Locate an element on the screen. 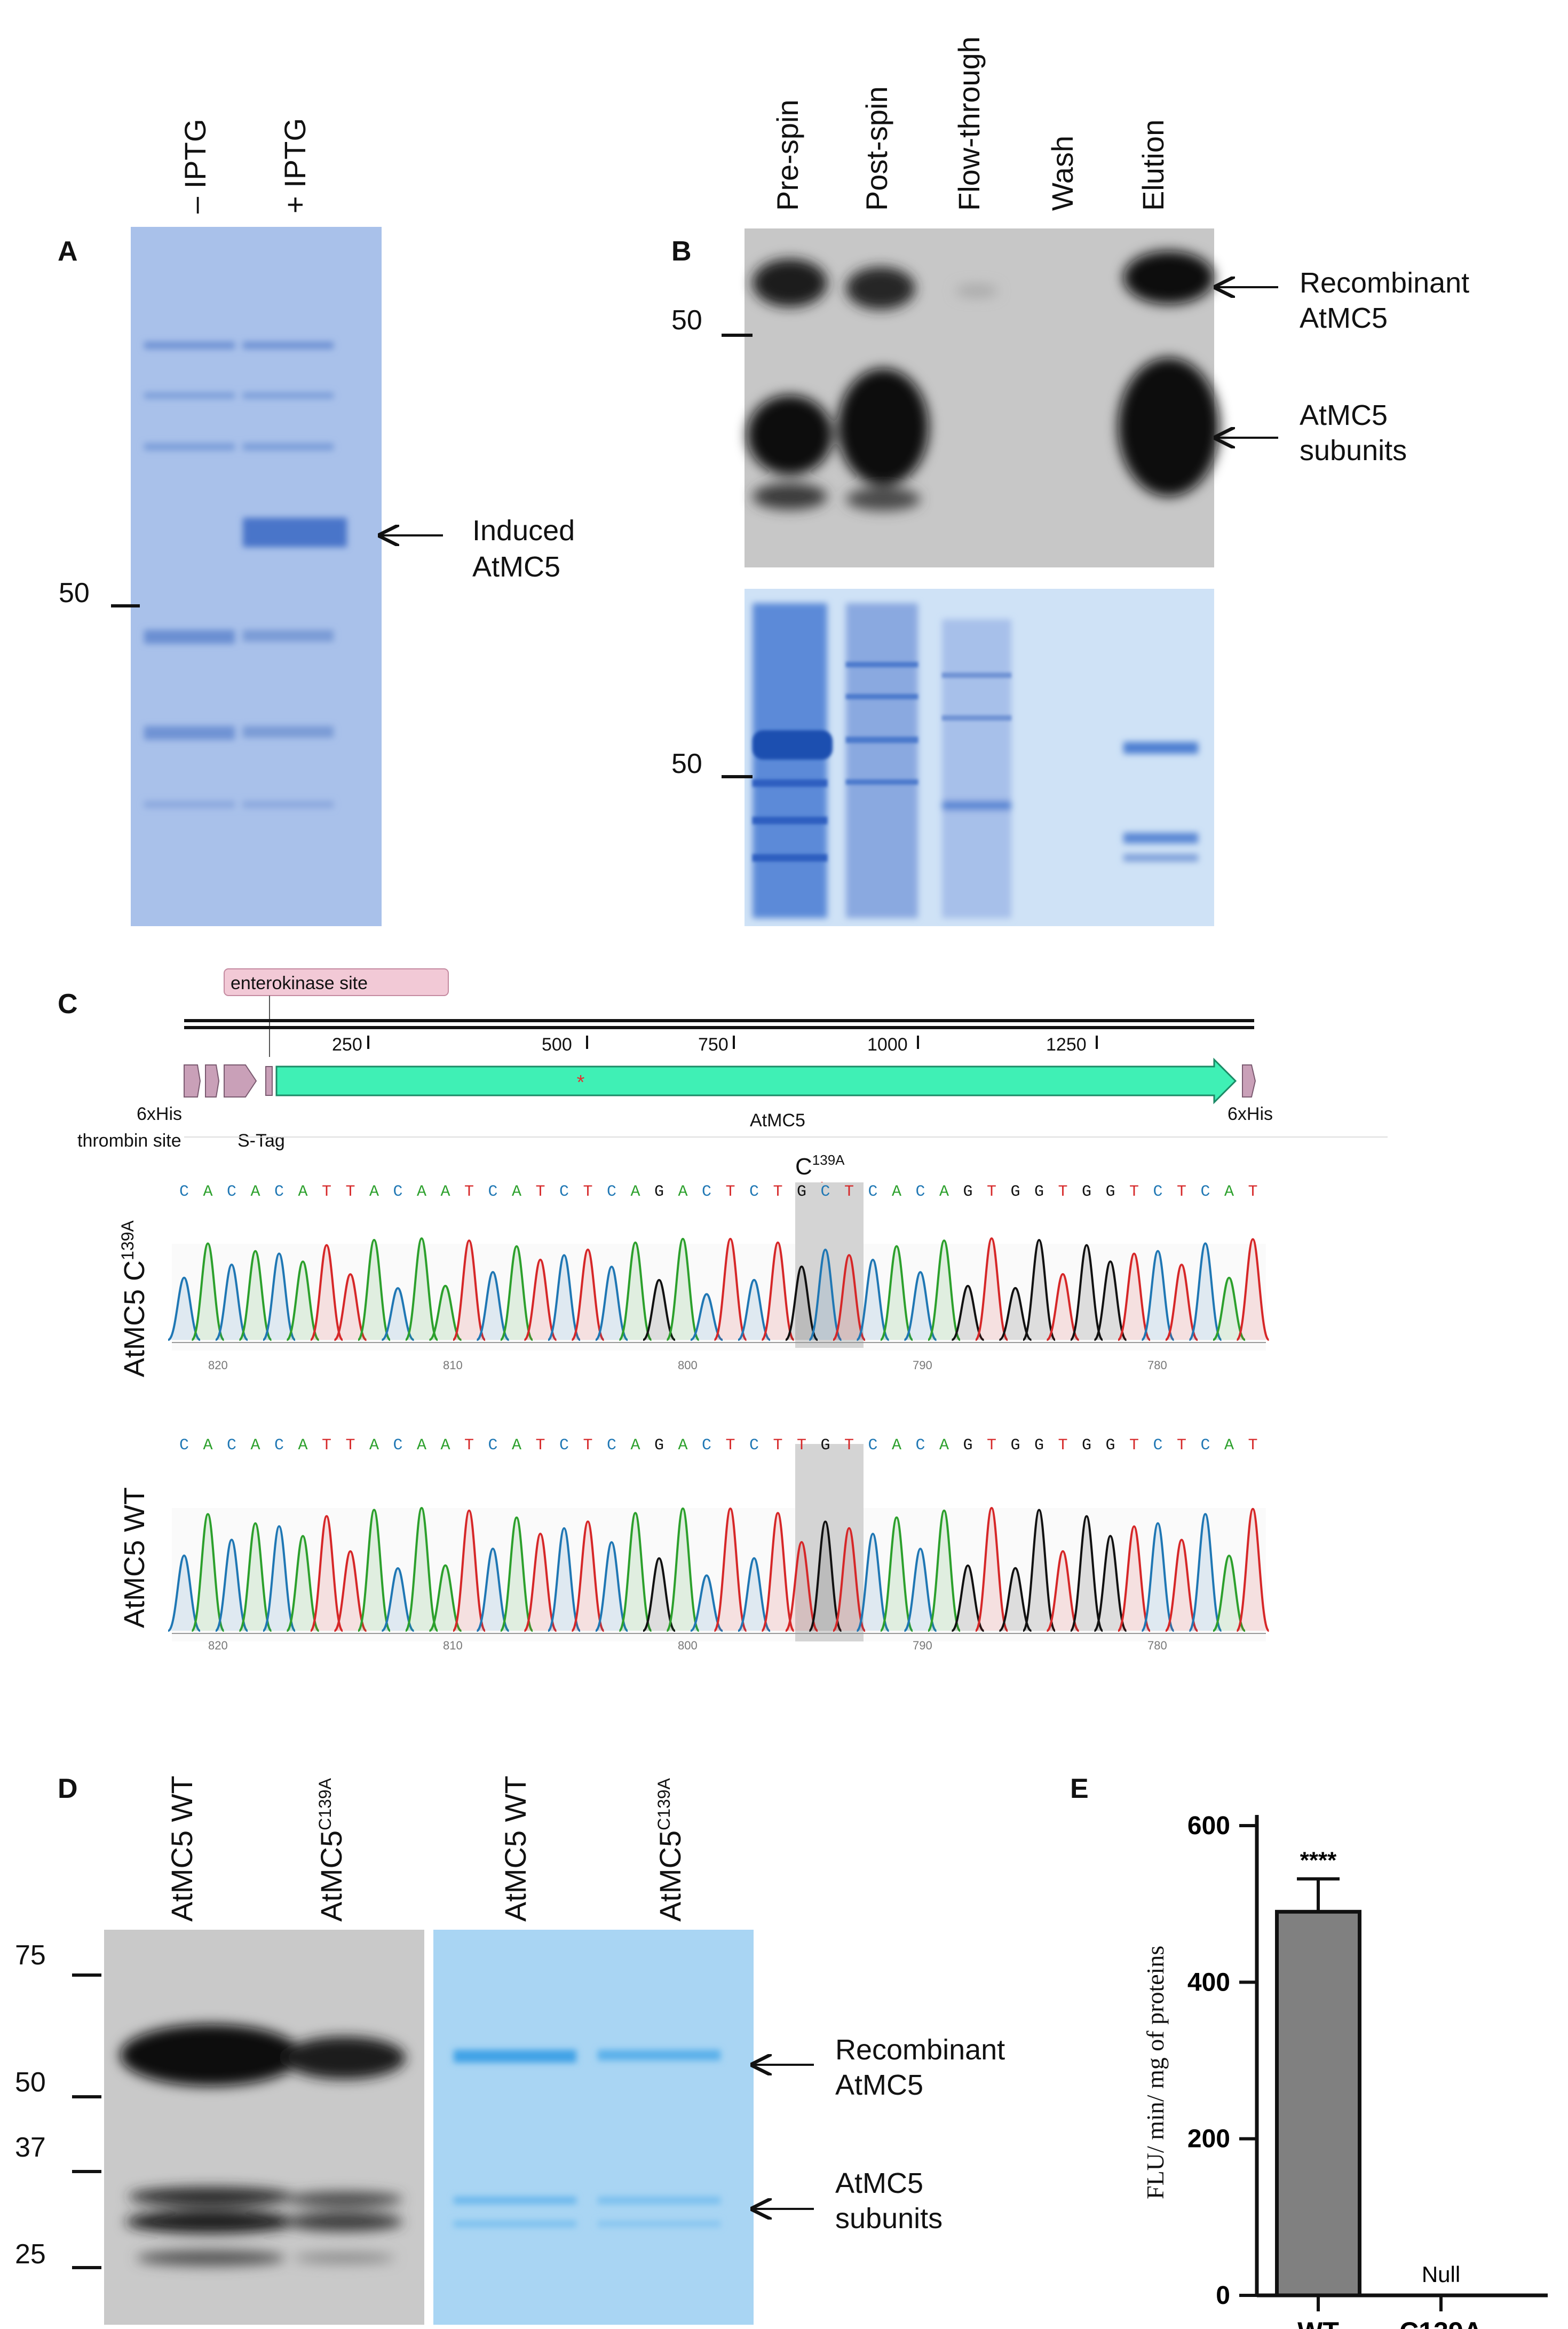  position-label: 790 is located at coordinates (922, 1646).